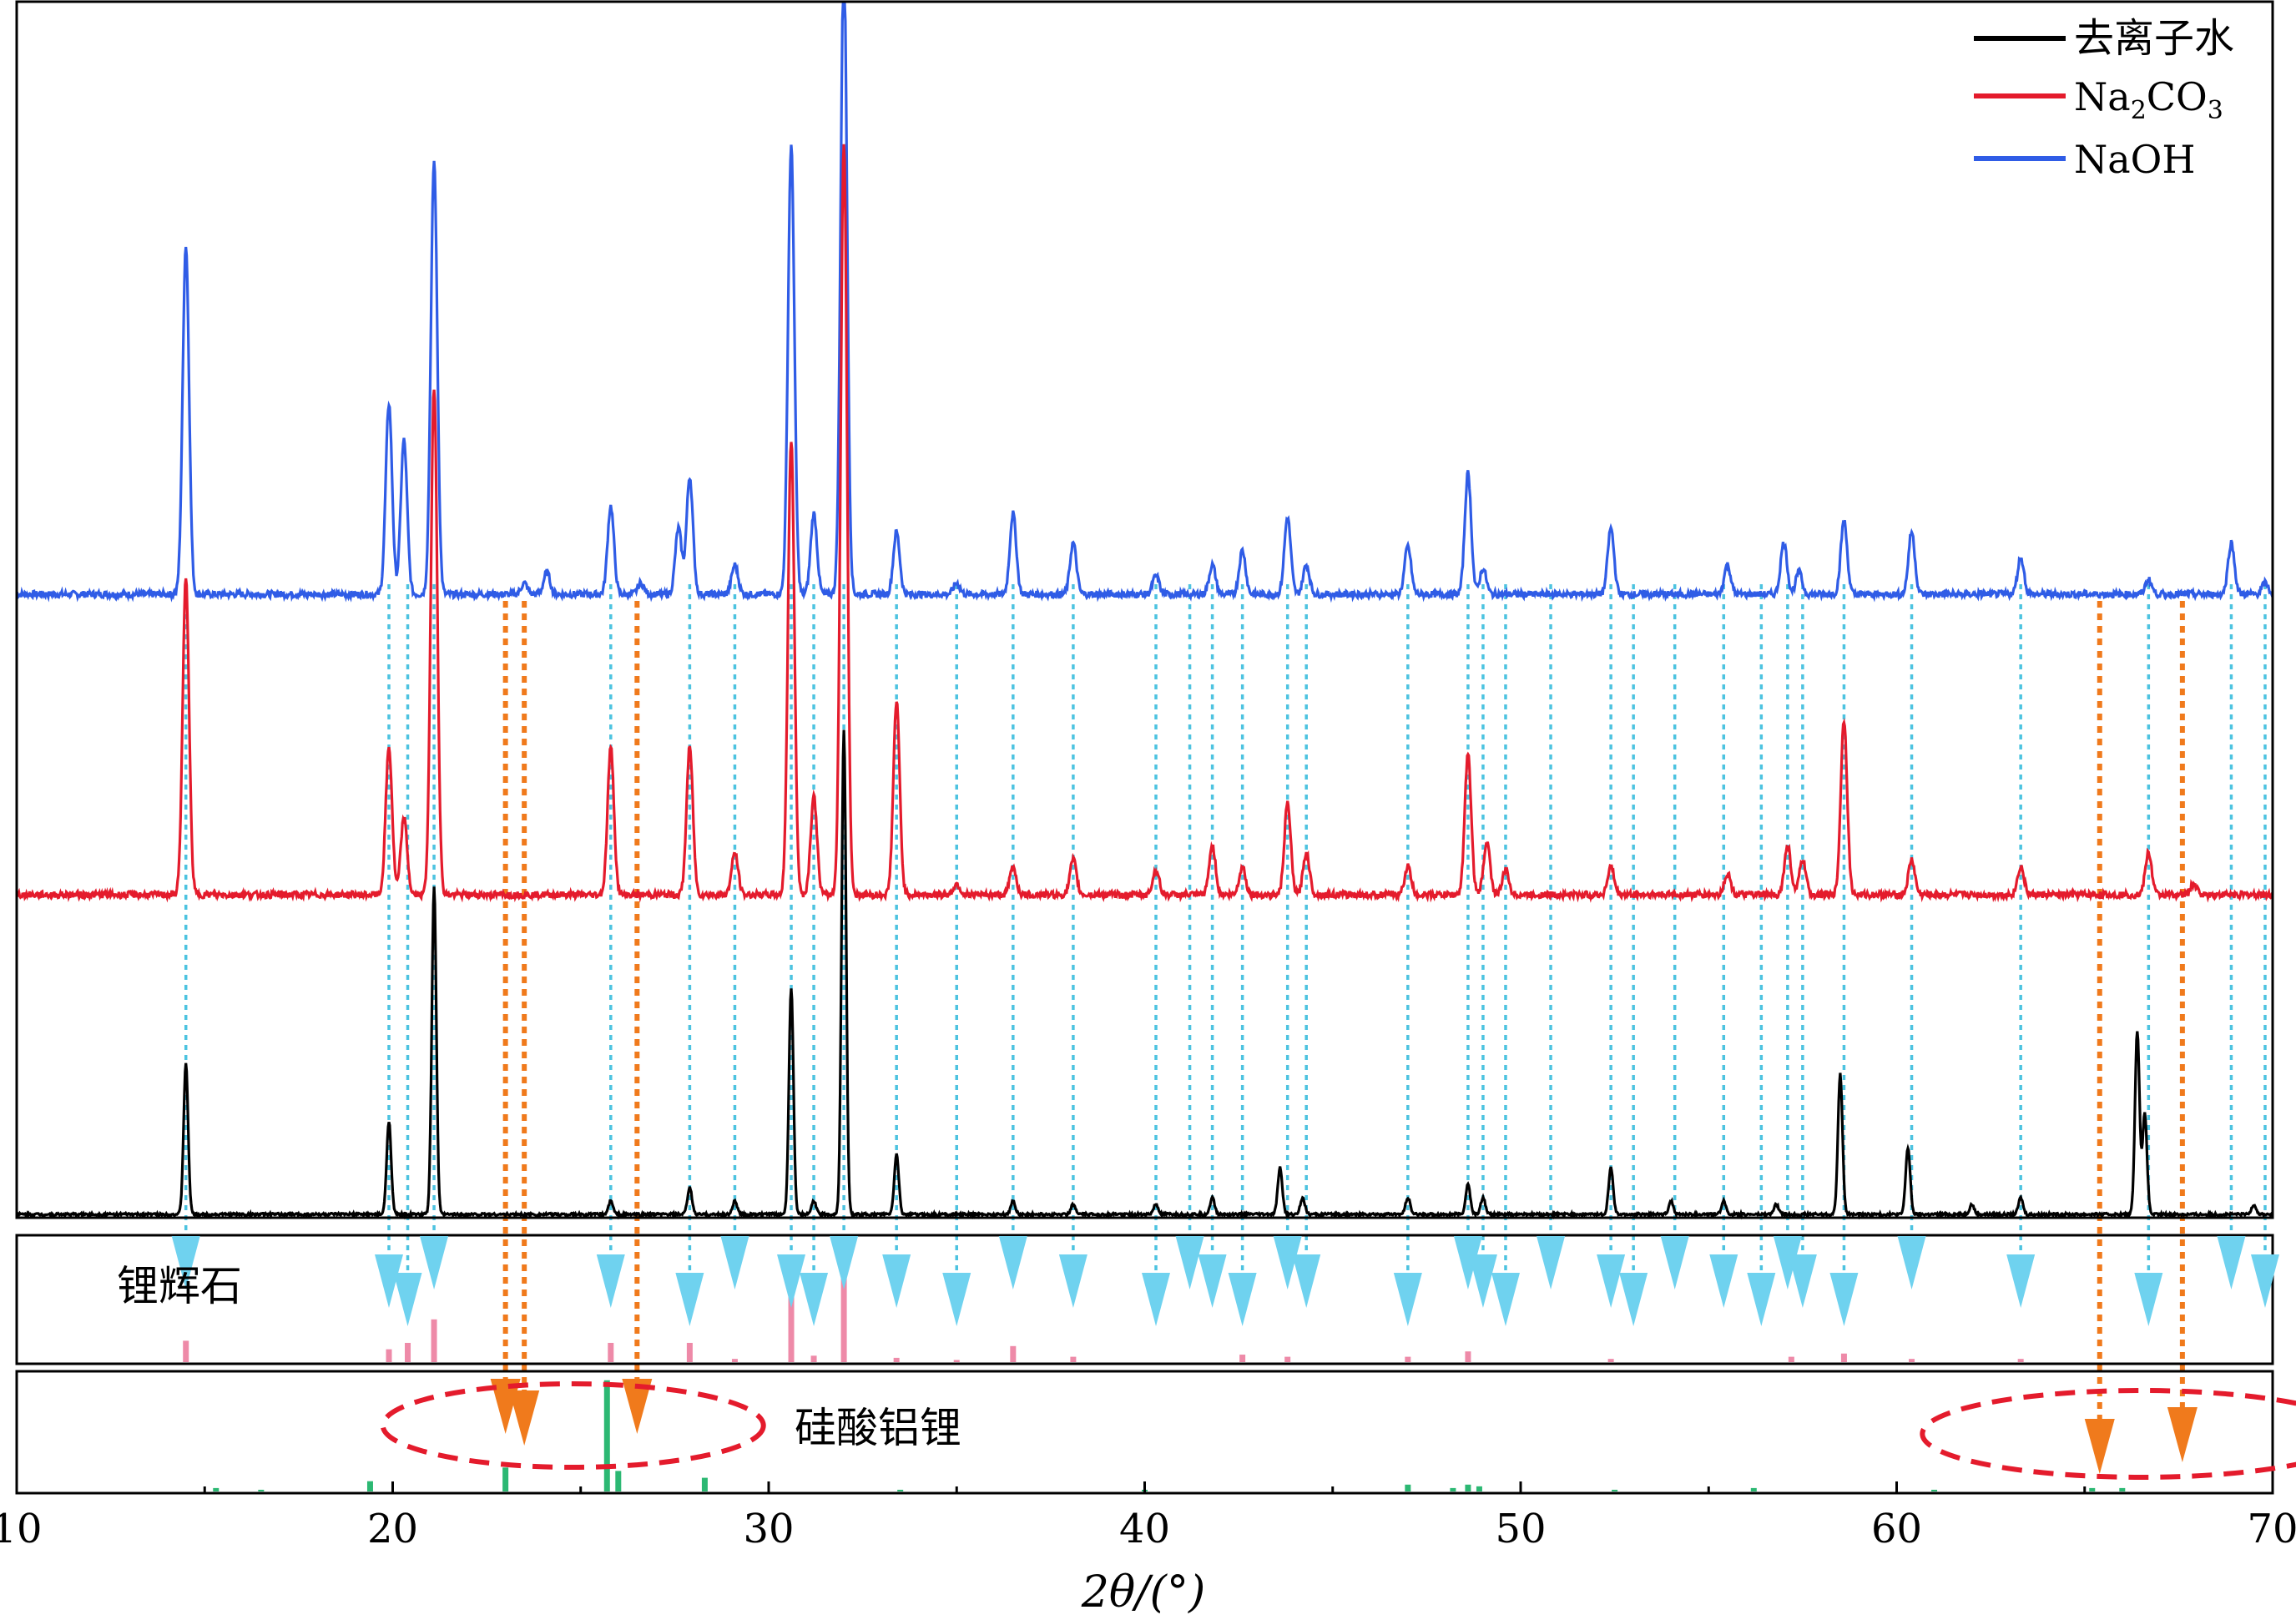  I want to click on x-axis: 10 20 30 40 50 60 70, so click(1148, 1516).